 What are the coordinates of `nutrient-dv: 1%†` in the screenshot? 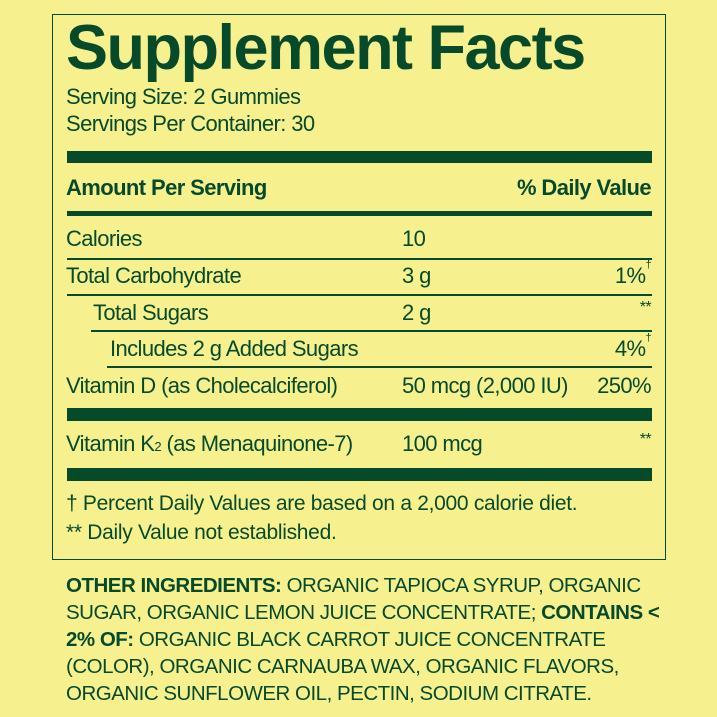 It's located at (633, 274).